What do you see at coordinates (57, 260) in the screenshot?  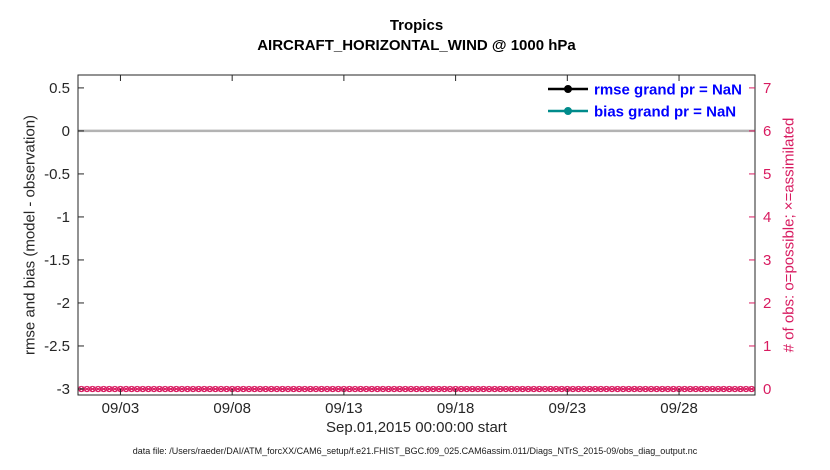 I see `y-left-tick-label: -1.5` at bounding box center [57, 260].